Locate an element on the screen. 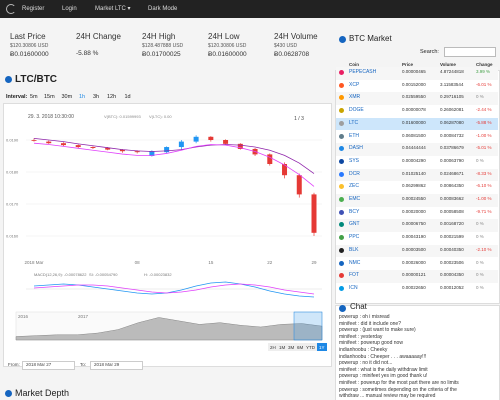  logo is located at coordinates (11, 9).